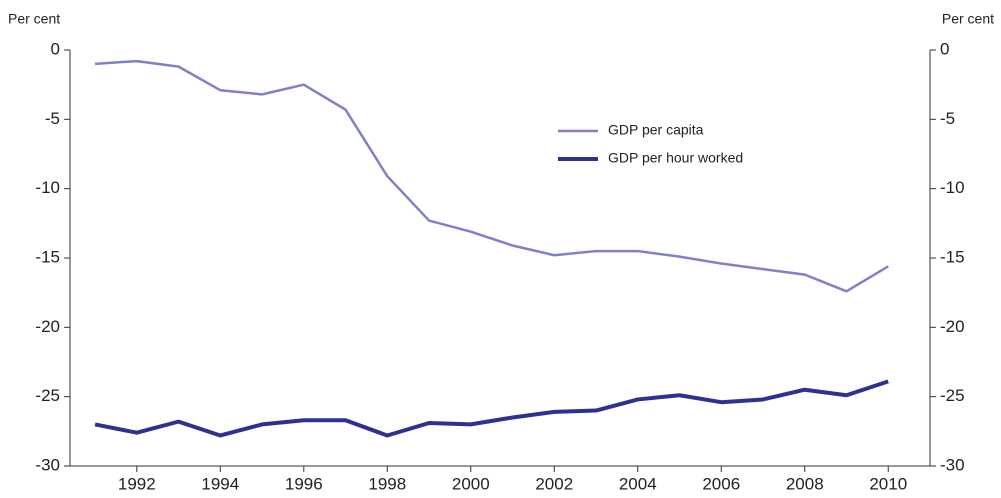  I want to click on y2-axis-label: Per cent, so click(968, 19).